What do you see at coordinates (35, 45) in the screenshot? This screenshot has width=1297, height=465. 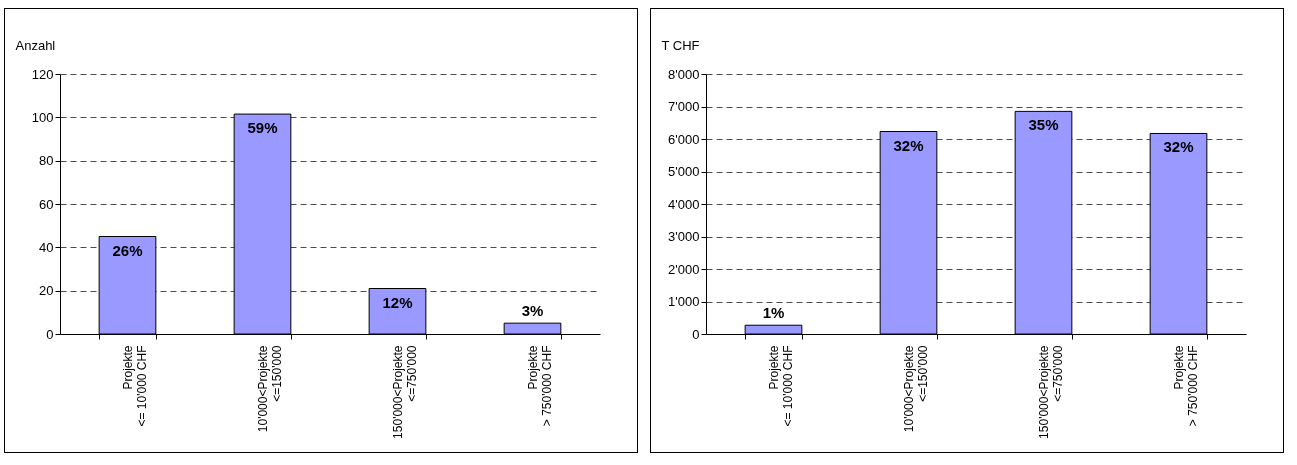 I see `y-axis-title: Anzahl` at bounding box center [35, 45].